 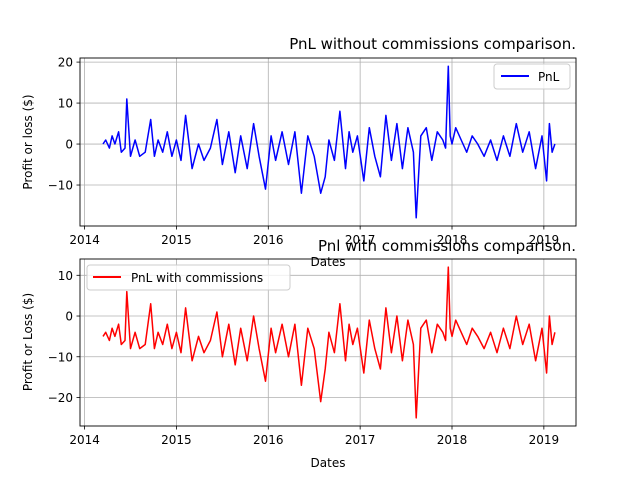 What do you see at coordinates (197, 278) in the screenshot?
I see `legend-label-pnl-with-commissions: PnL with commissions` at bounding box center [197, 278].